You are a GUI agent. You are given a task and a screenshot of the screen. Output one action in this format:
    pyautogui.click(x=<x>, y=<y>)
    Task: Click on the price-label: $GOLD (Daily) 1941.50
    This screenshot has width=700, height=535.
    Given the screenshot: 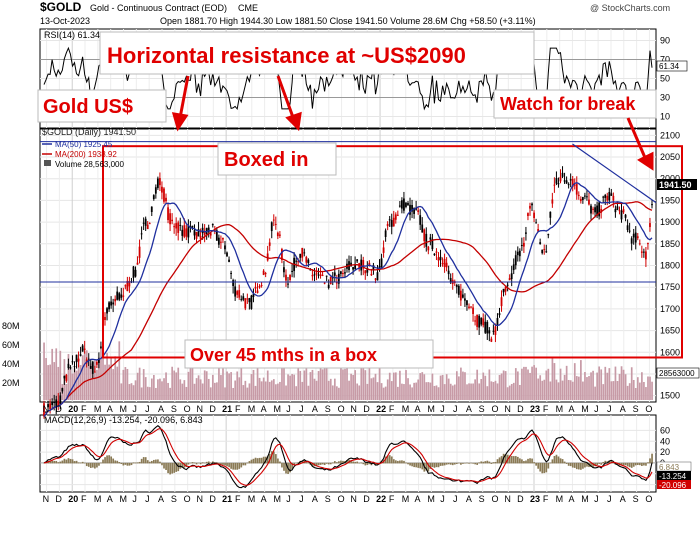 What is the action you would take?
    pyautogui.click(x=89, y=132)
    